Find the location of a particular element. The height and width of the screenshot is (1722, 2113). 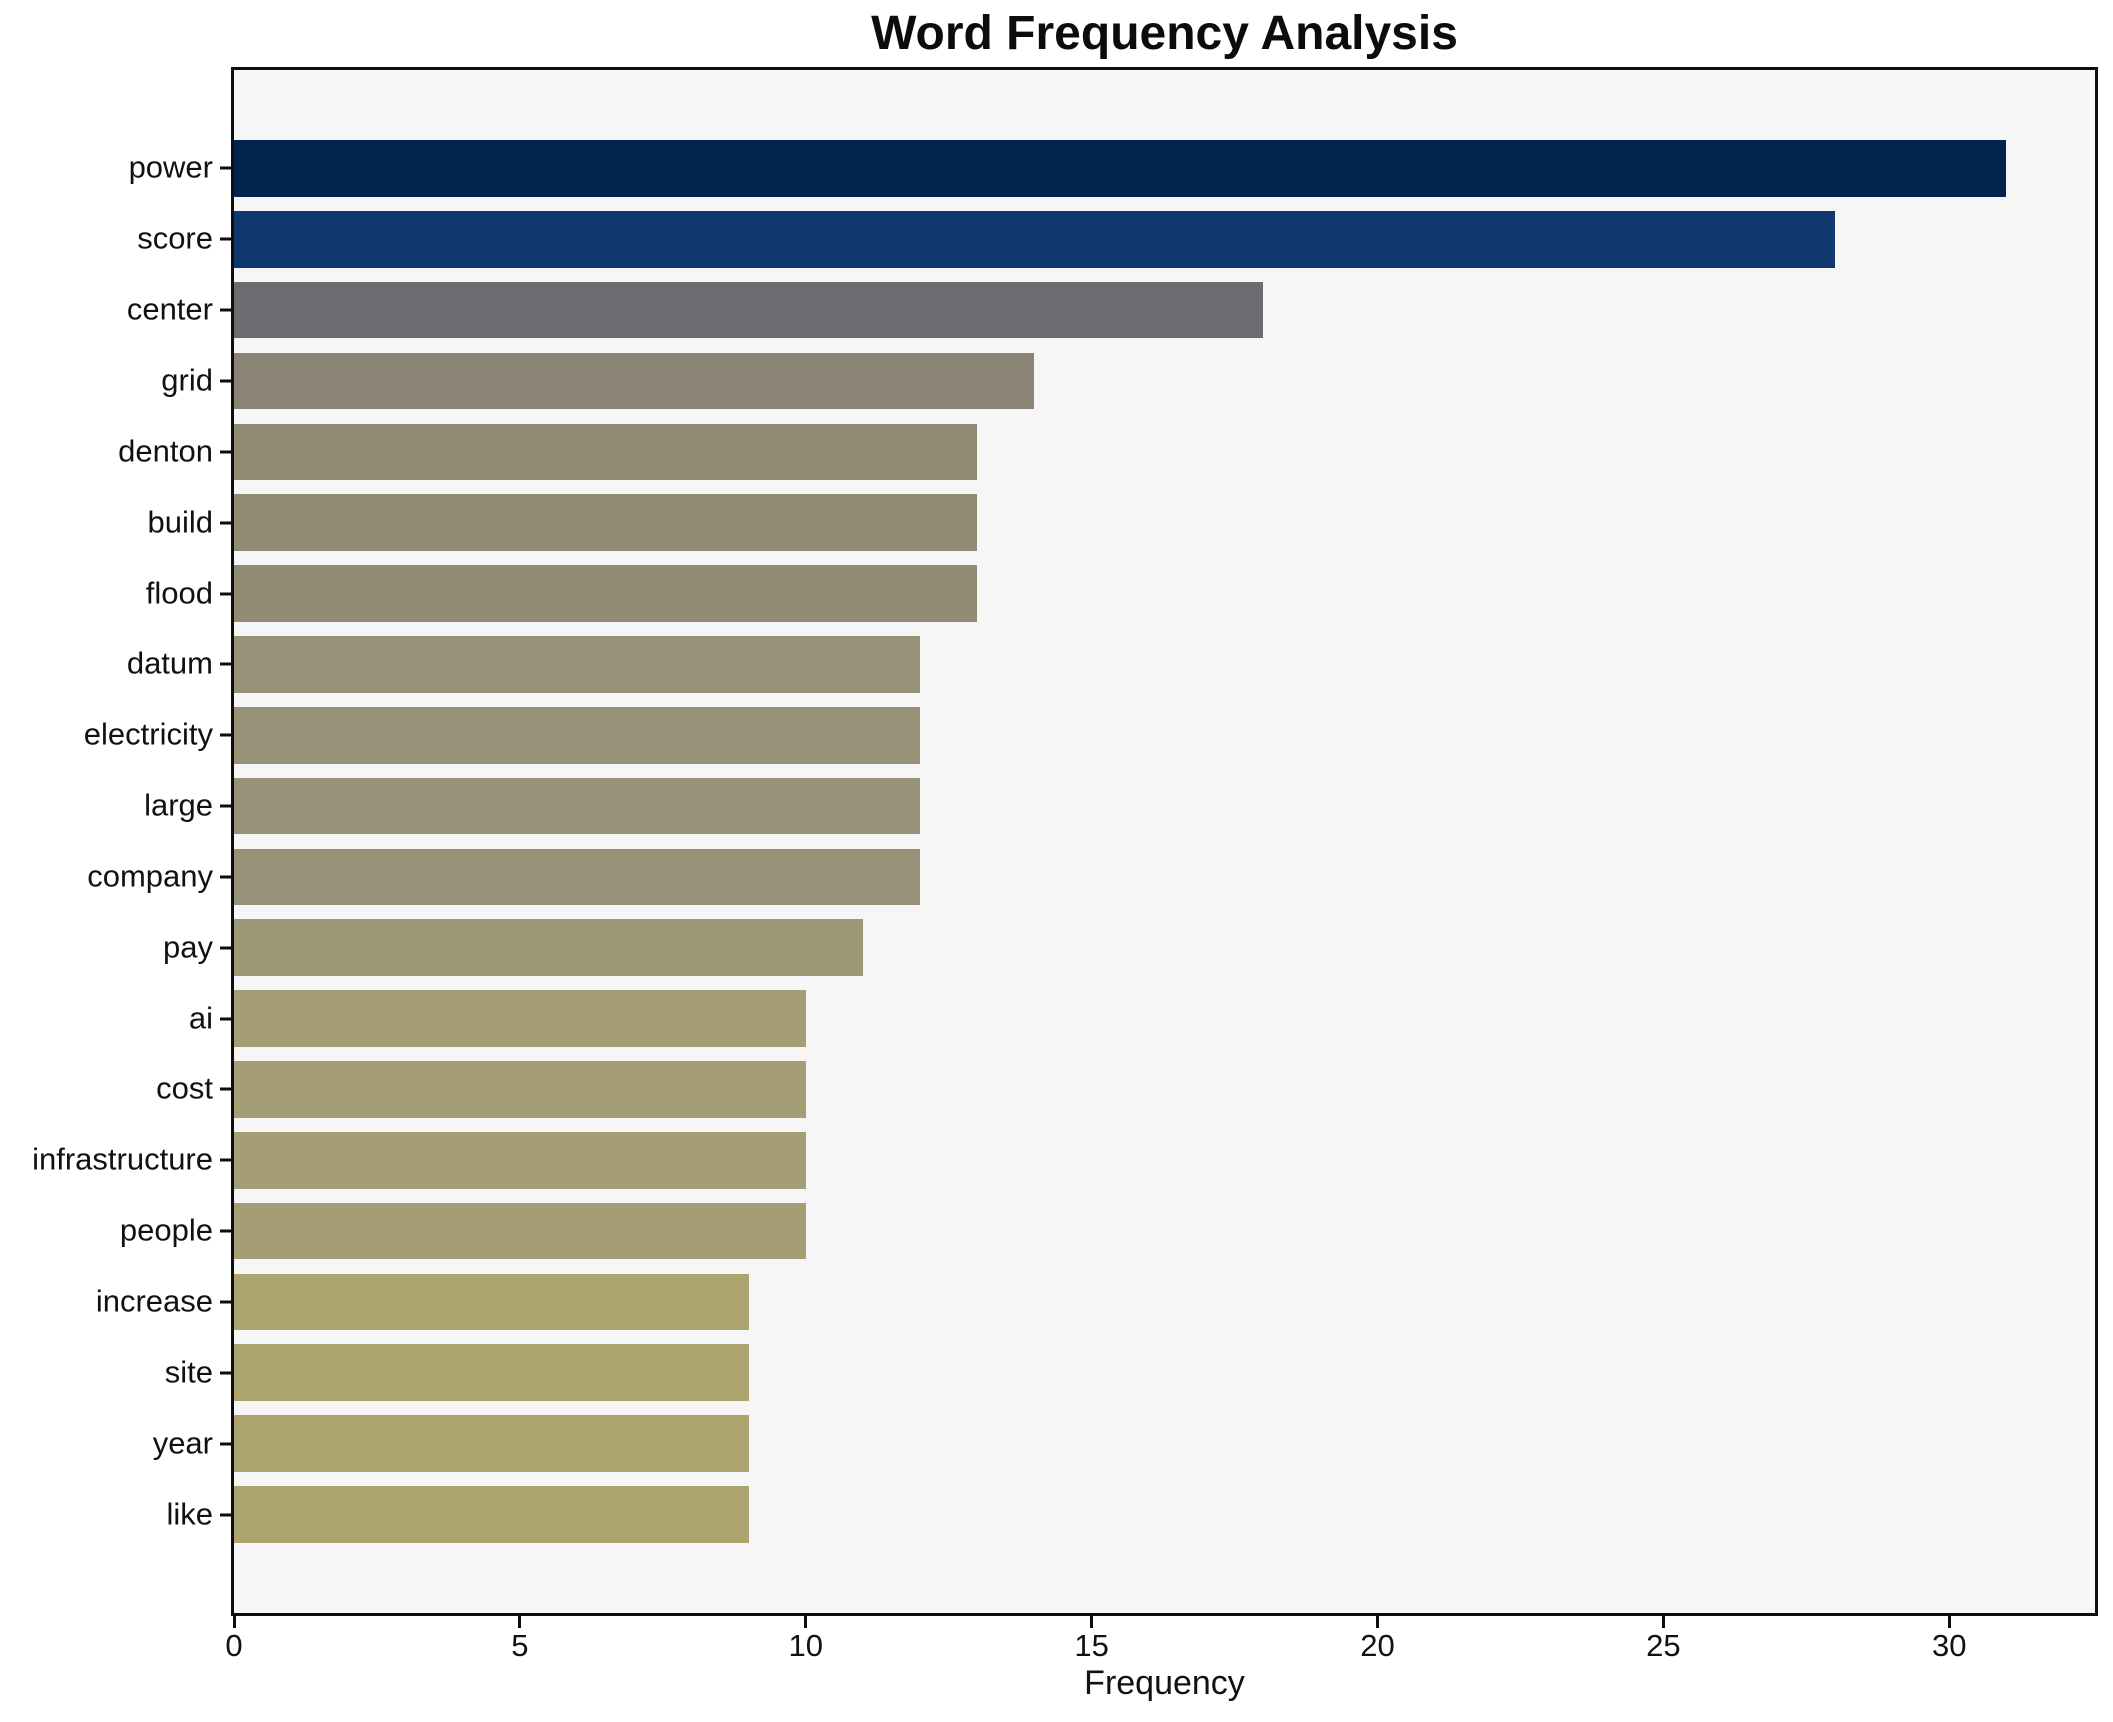

y-tick-label-flood: flood is located at coordinates (179, 592).